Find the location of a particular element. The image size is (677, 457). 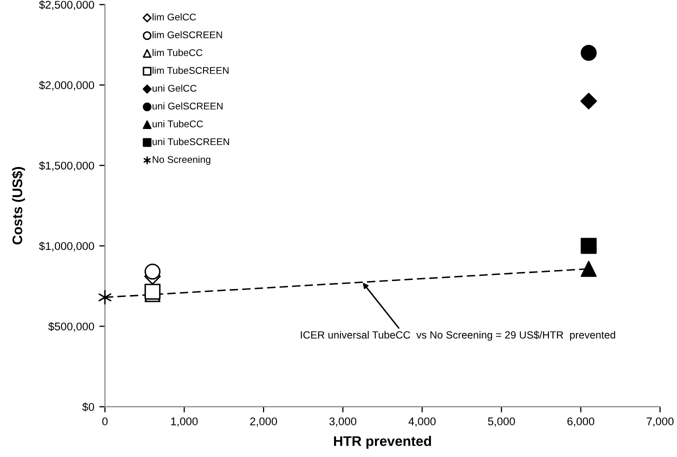

legend-label: uni TubeSCREEN is located at coordinates (191, 142).